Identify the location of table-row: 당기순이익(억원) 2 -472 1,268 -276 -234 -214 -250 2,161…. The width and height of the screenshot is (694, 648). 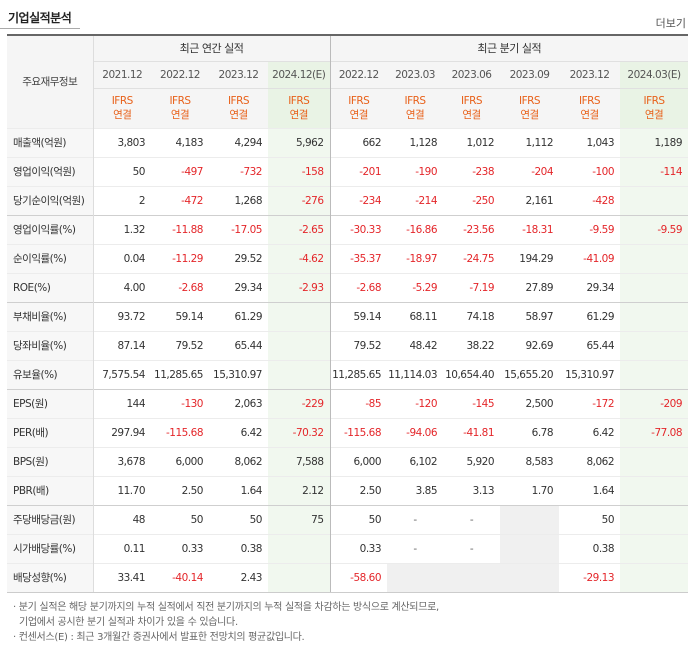
(348, 200).